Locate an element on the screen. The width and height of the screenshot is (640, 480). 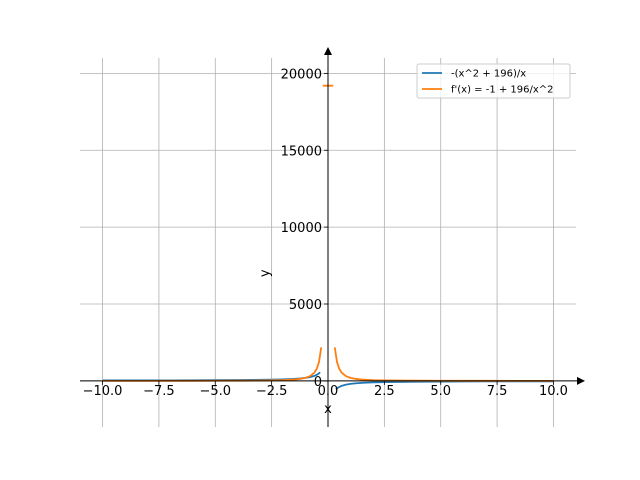
y-tick-label: 5000 is located at coordinates (305, 305).